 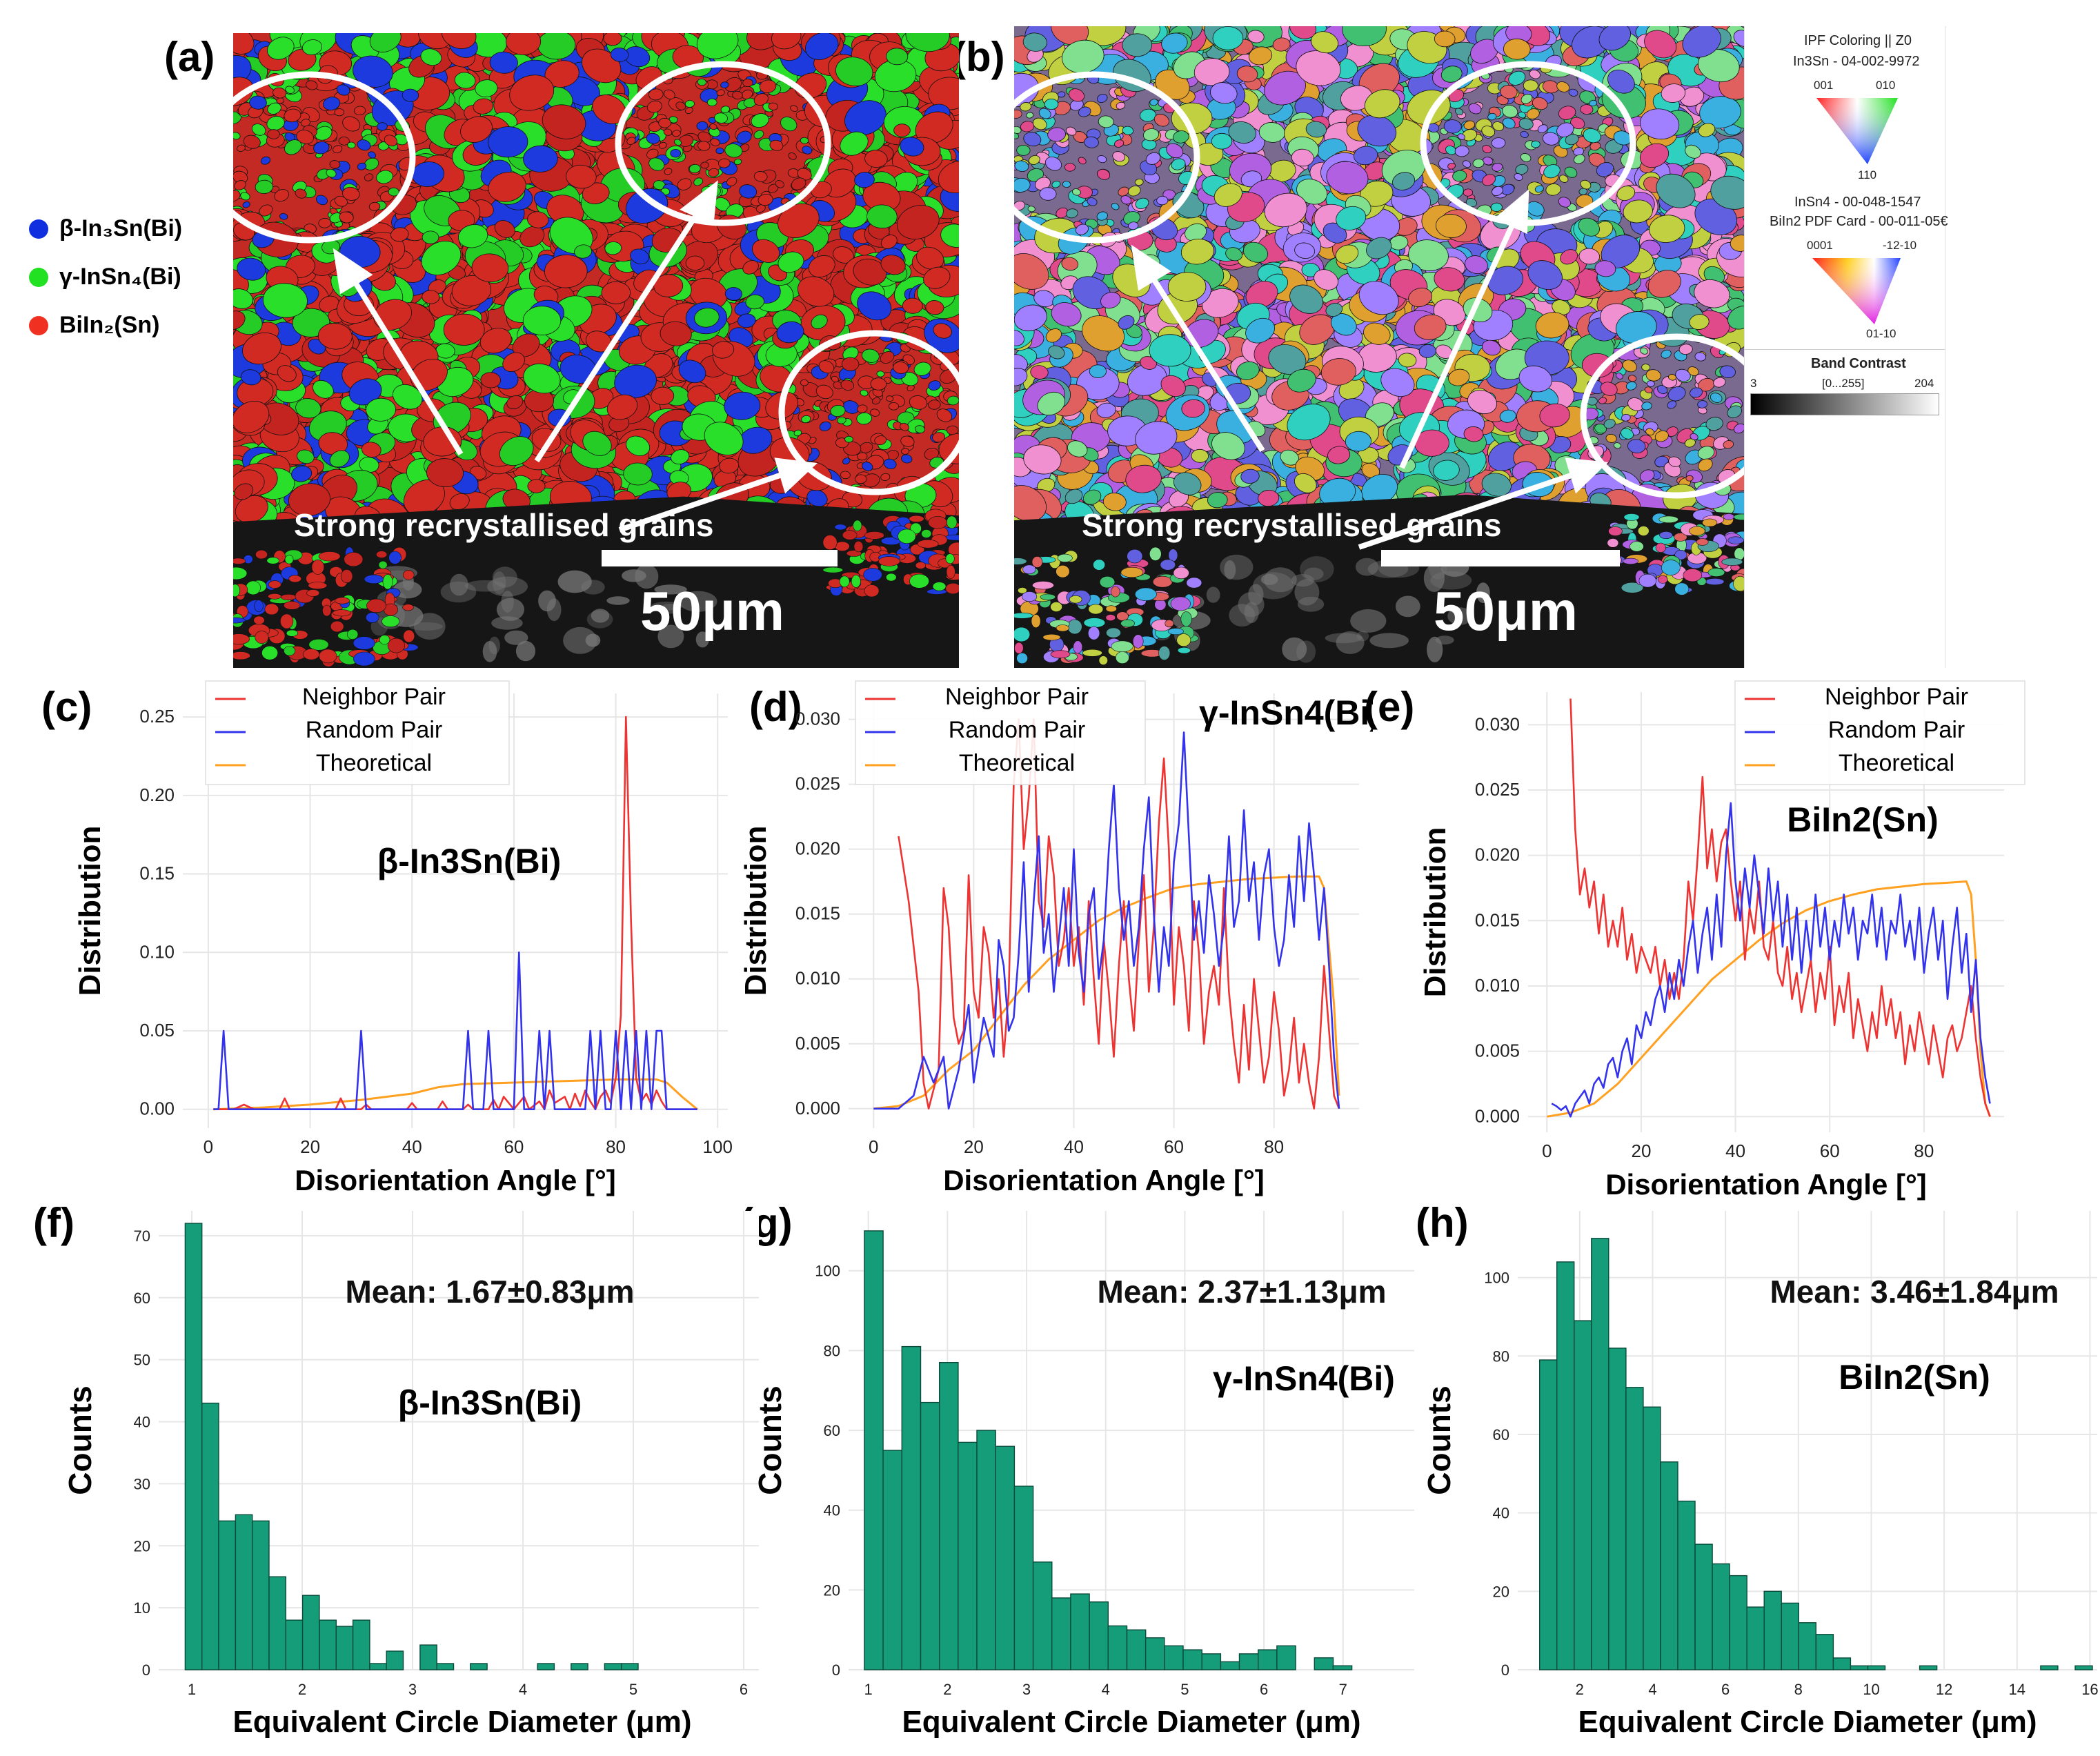 What do you see at coordinates (189, 57) in the screenshot?
I see `panel-label-a: (a)` at bounding box center [189, 57].